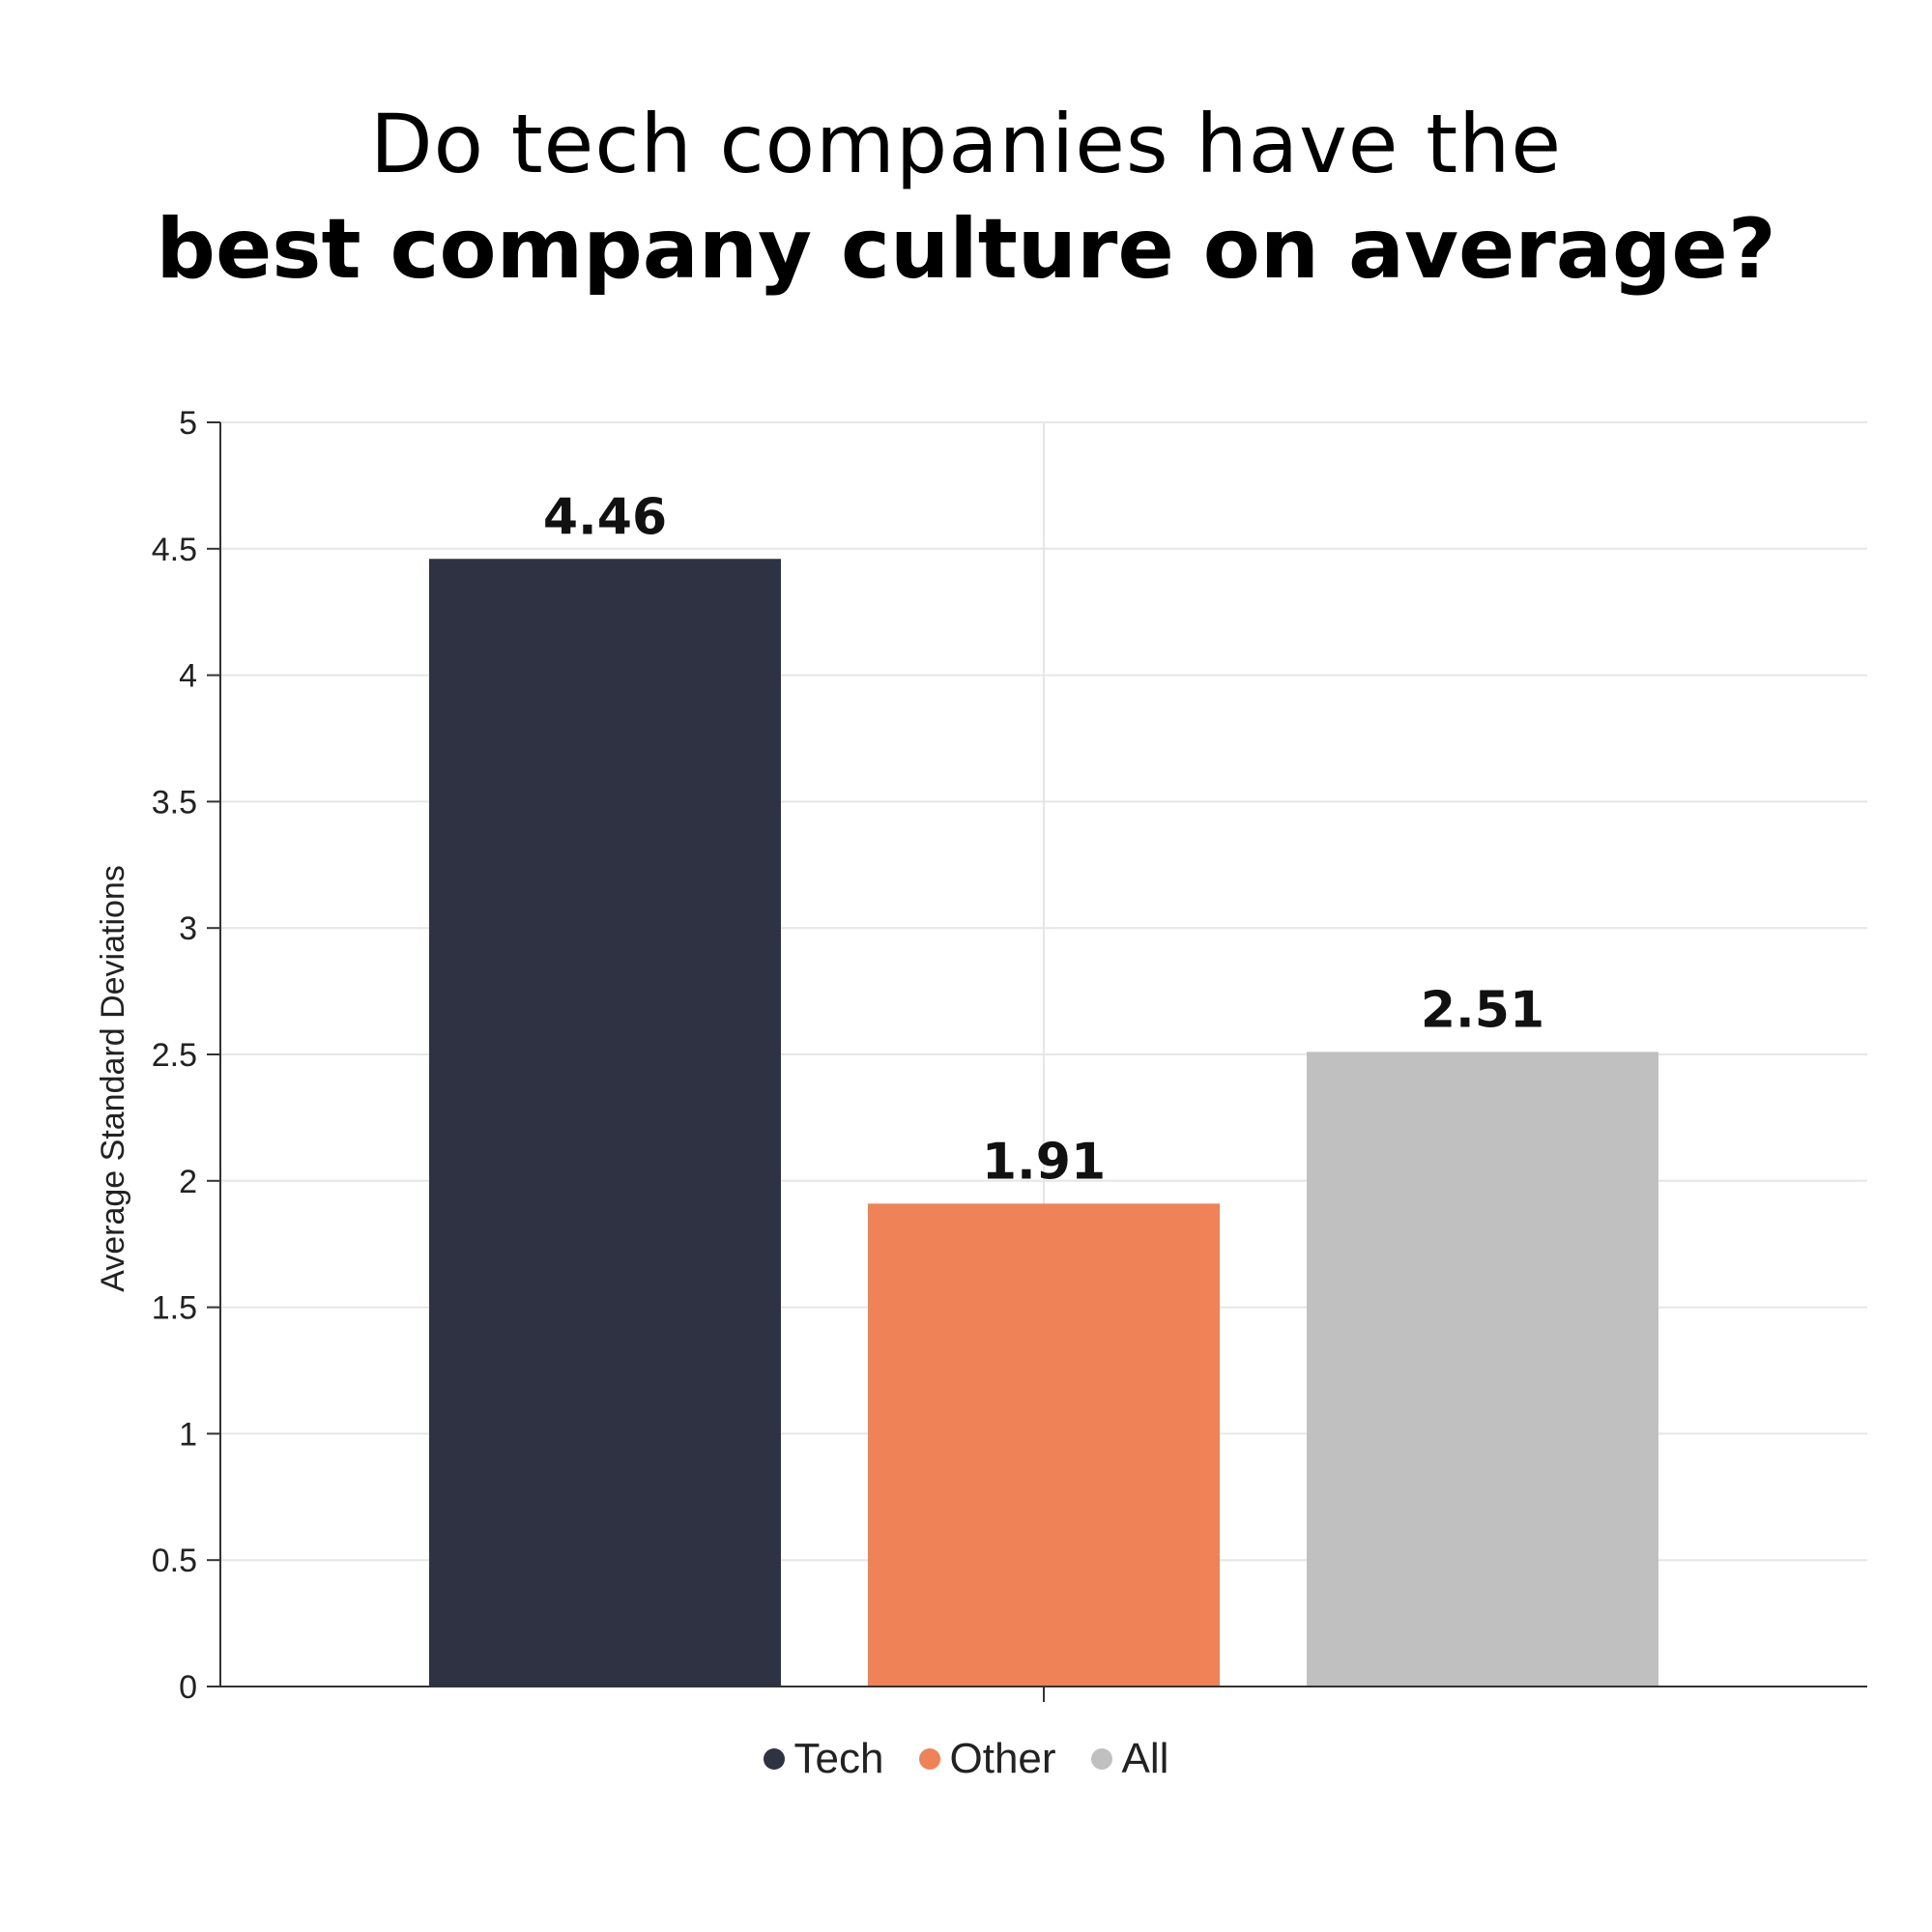 The height and width of the screenshot is (1932, 1932). Describe the element at coordinates (188, 1434) in the screenshot. I see `y-tick-label: 1` at that location.